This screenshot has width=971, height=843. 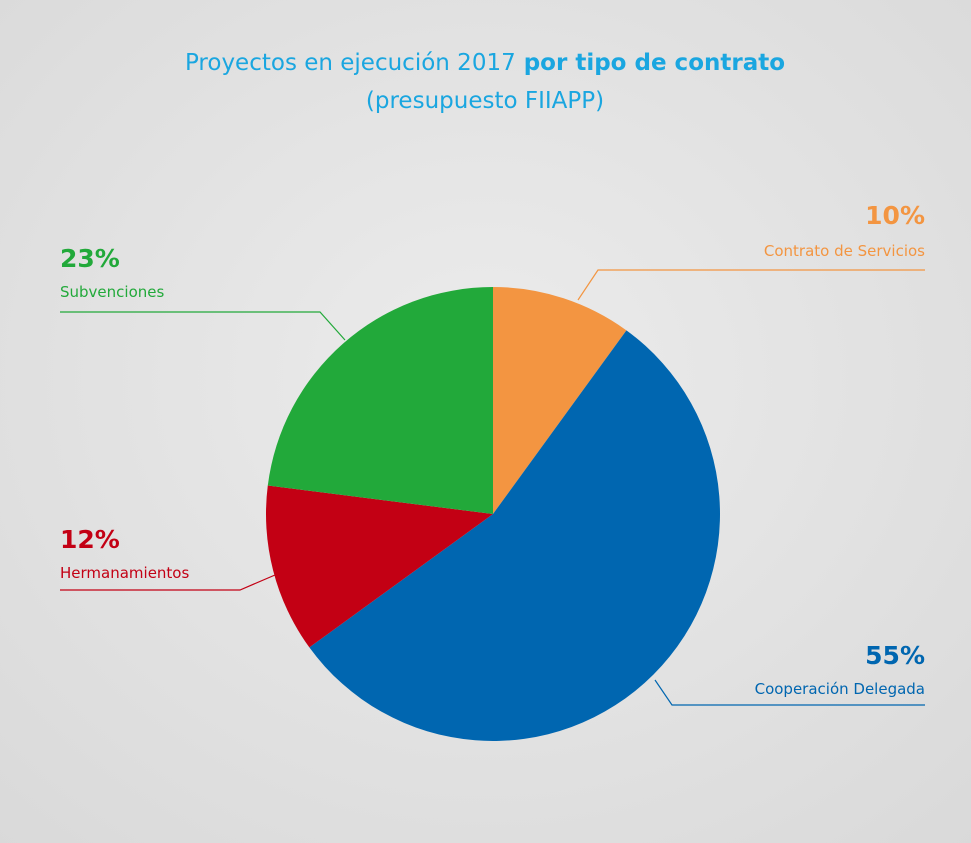 I want to click on title-emphasis: por tipo de contrato, so click(x=654, y=63).